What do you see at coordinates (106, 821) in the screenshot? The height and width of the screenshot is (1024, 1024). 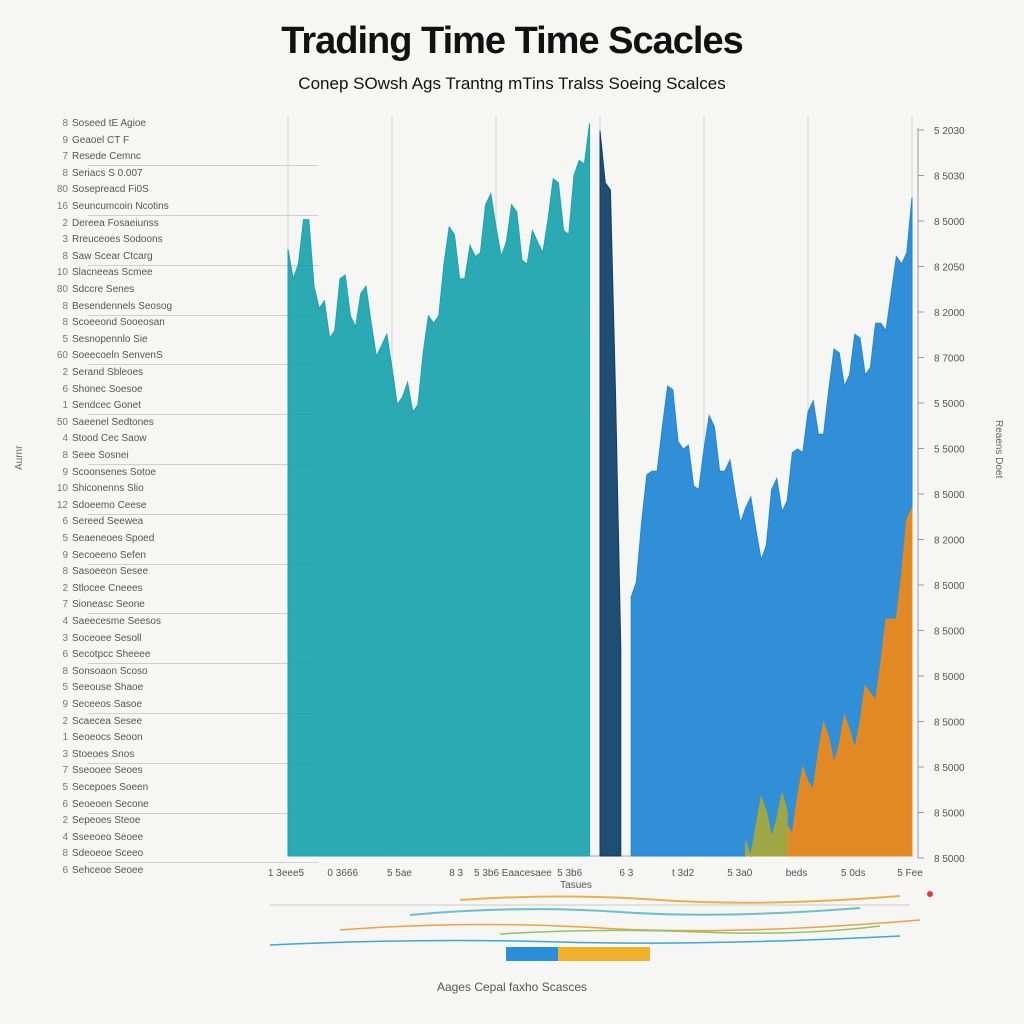 I see `left-label-text: Sepeoes Steoe` at bounding box center [106, 821].